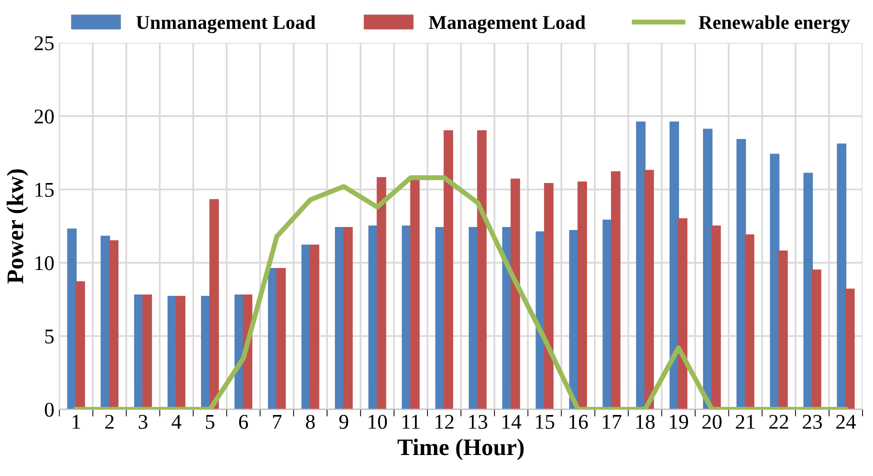 This screenshot has height=476, width=873. What do you see at coordinates (461, 449) in the screenshot?
I see `x-axis-title: Time (Hour)` at bounding box center [461, 449].